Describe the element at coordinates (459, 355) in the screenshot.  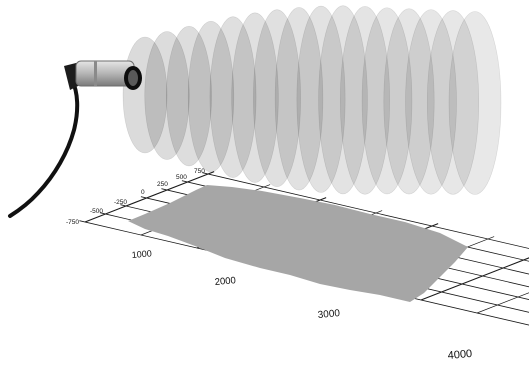
I see `distance-tick-label: 4000` at that location.